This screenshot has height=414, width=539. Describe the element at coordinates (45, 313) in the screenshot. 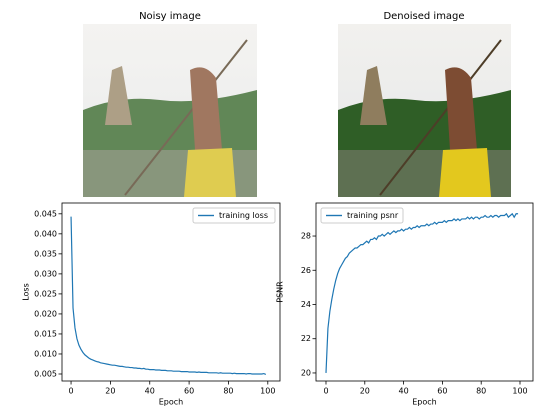

I see `y-tick-label: 0.020` at that location.